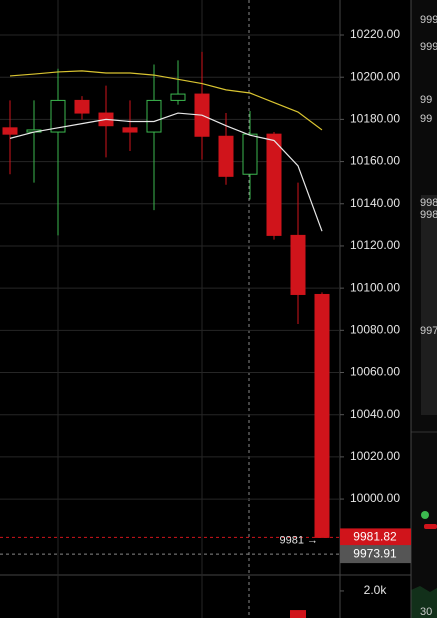 The width and height of the screenshot is (437, 618). What do you see at coordinates (375, 287) in the screenshot?
I see `y-tick-label: 10100.00` at bounding box center [375, 287].